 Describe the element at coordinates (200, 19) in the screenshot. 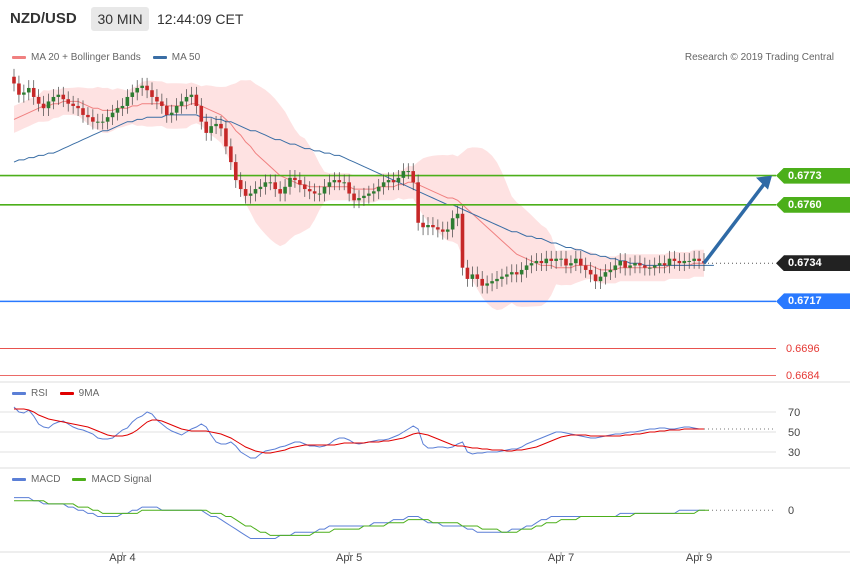

I see `clock-label: 12:44:09 CET` at that location.